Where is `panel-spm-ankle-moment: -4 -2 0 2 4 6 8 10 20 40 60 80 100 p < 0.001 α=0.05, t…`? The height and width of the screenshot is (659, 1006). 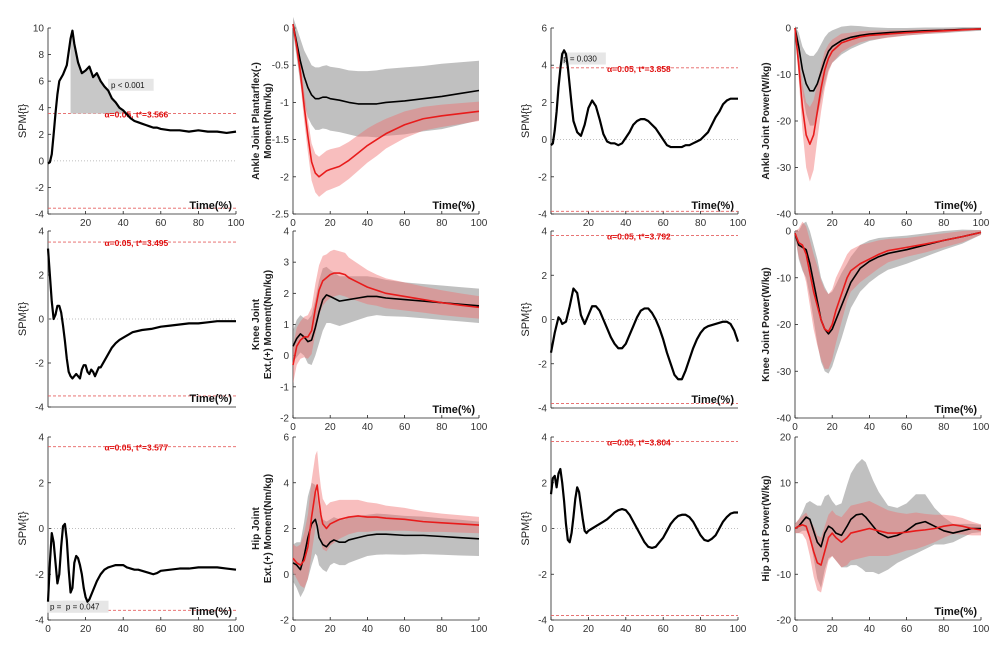
panel-spm-ankle-moment: -4 -2 0 2 4 6 8 10 20 40 60 80 100 p < 0.001 α=0.05, t… is located at coordinates (131, 127).